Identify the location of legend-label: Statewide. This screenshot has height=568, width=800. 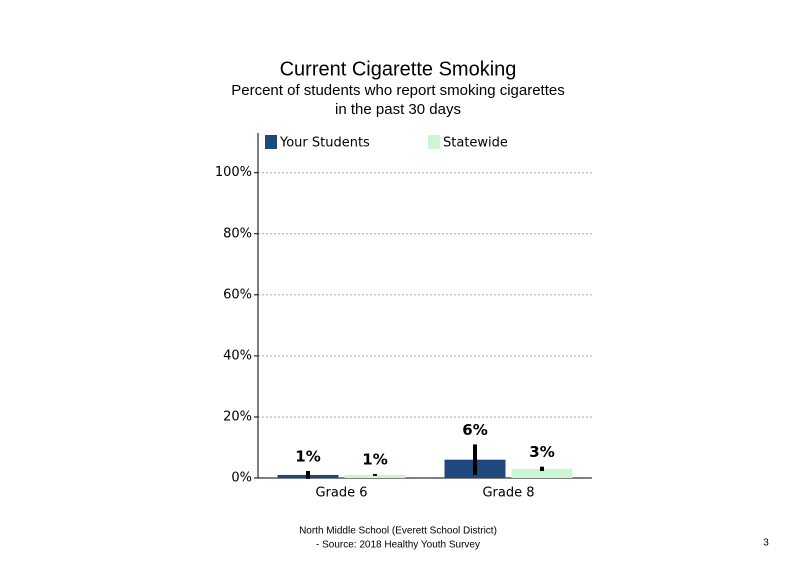
(475, 143).